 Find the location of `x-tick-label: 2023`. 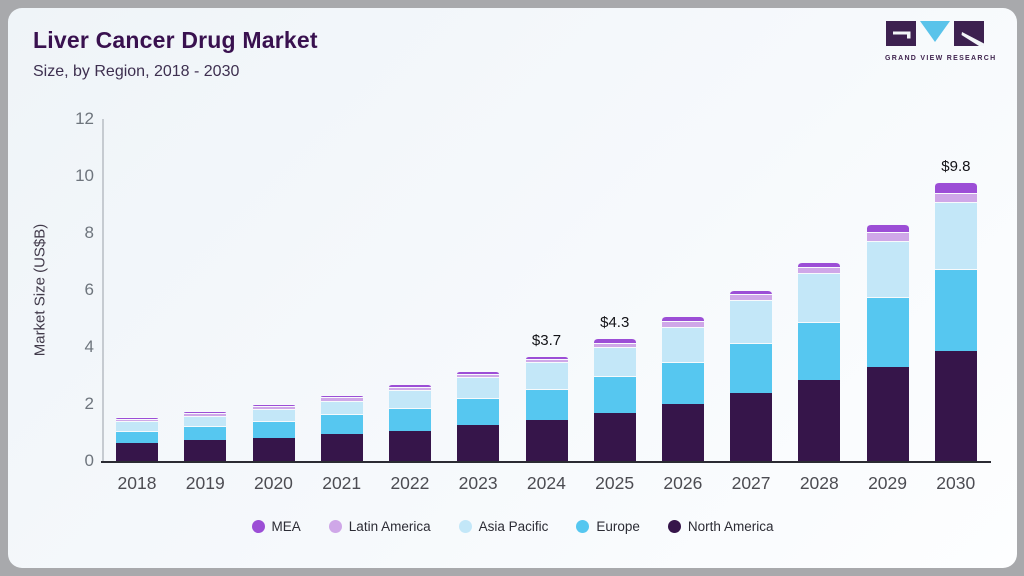

x-tick-label: 2023 is located at coordinates (478, 483).